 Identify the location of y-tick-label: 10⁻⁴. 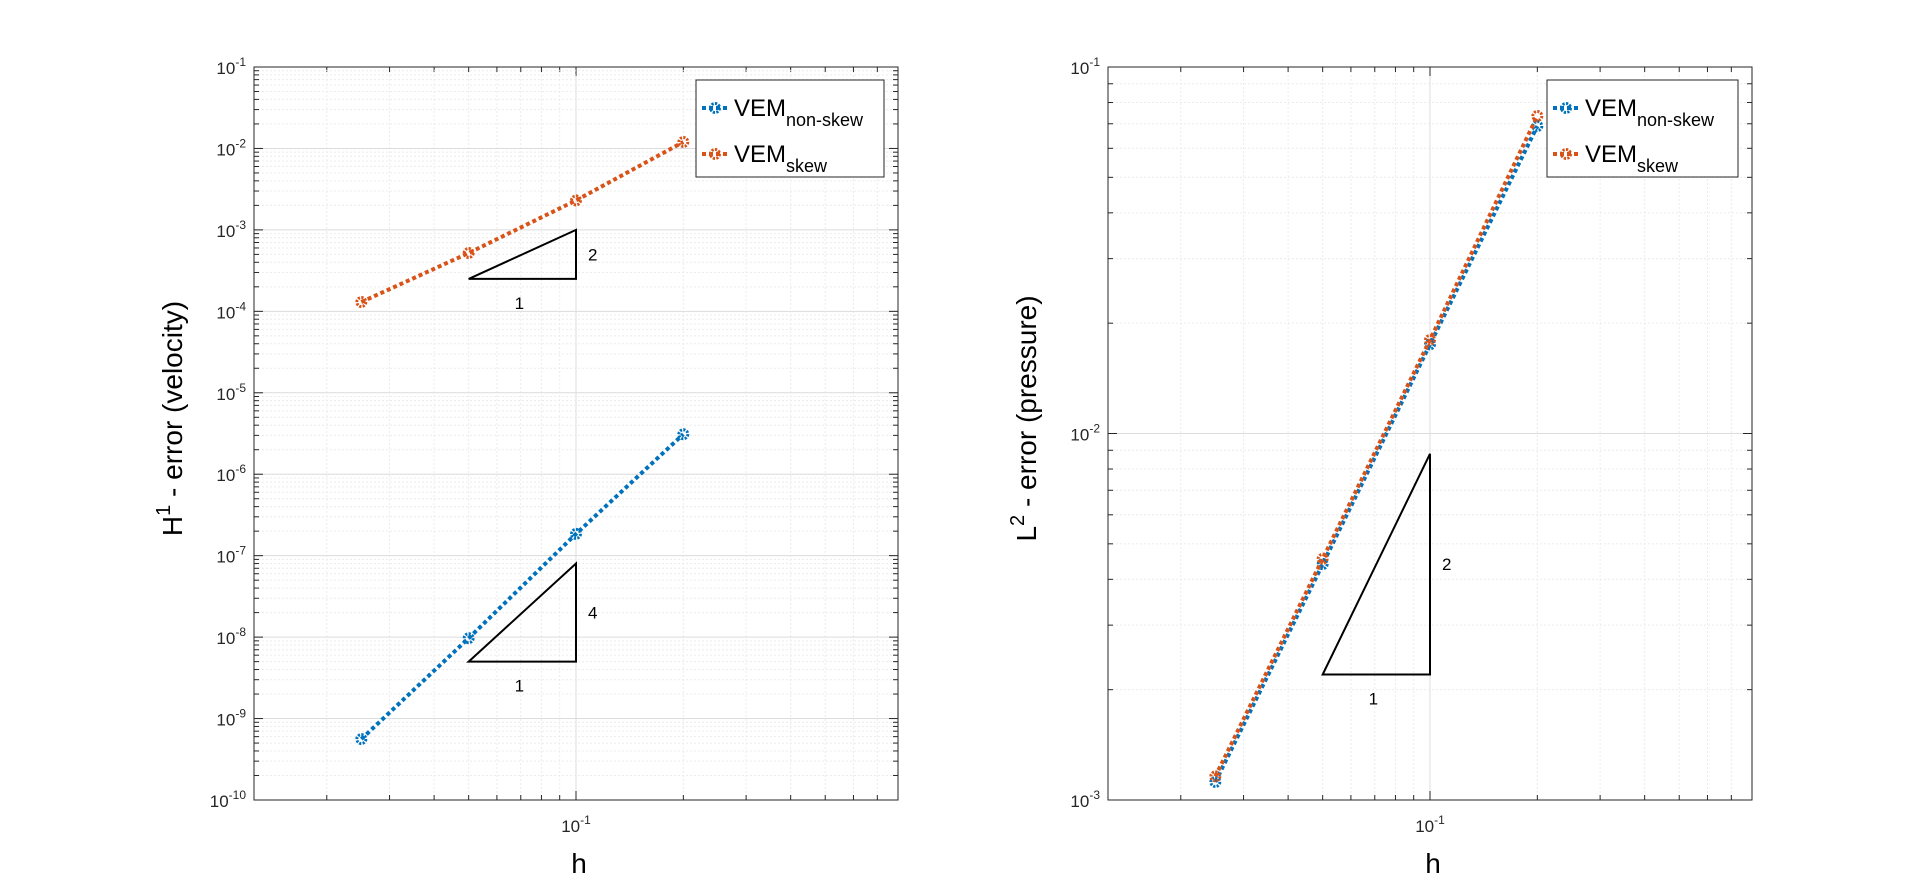
(231, 310).